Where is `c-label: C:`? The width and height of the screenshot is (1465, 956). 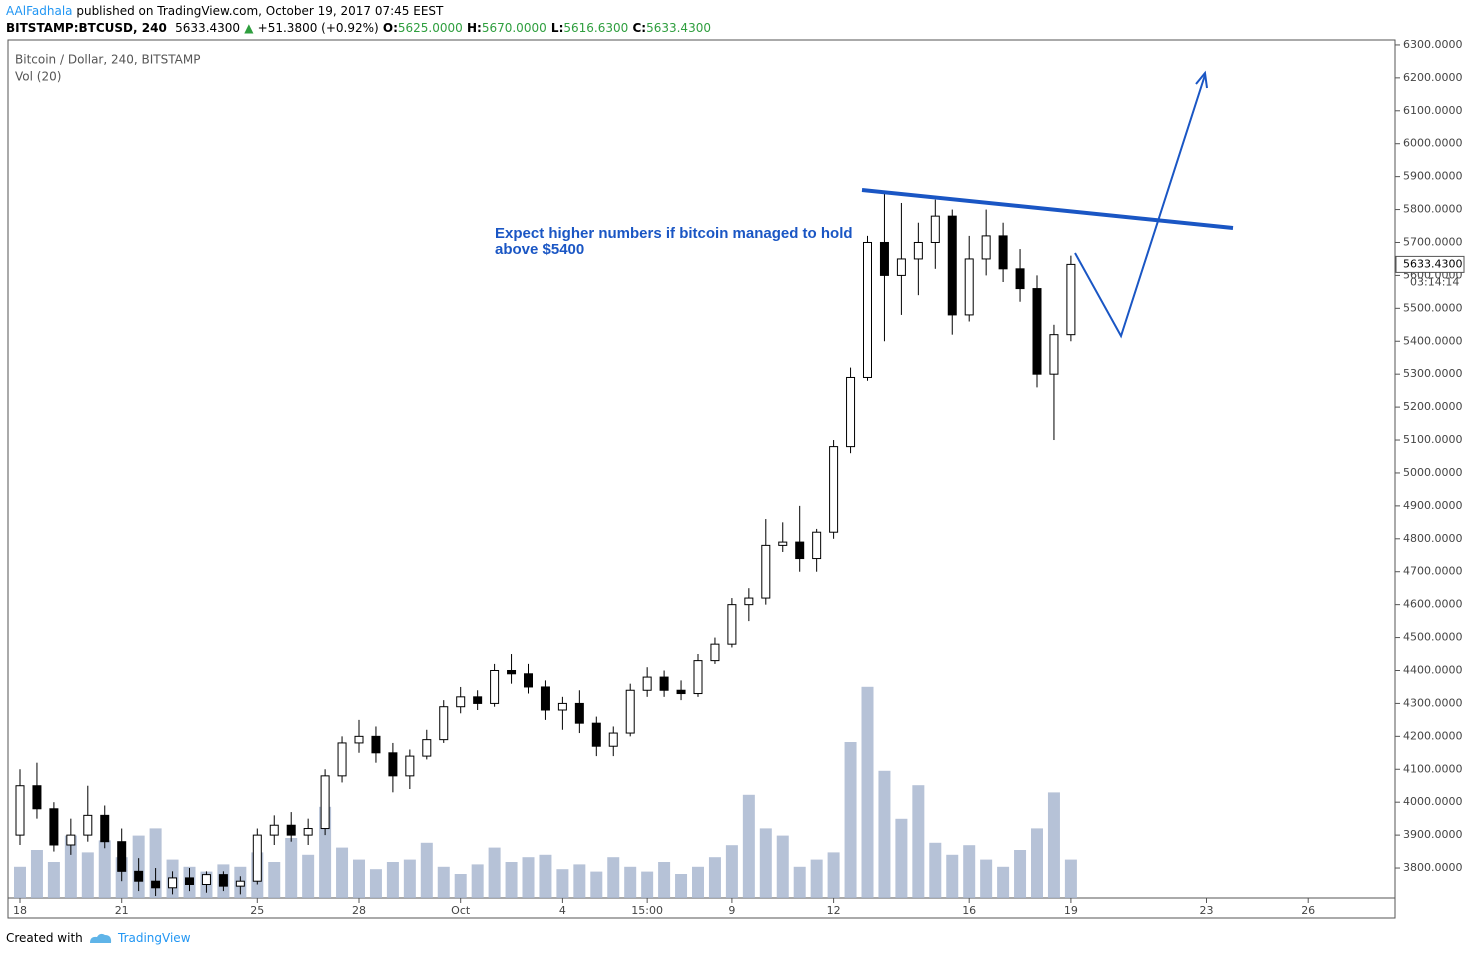
c-label: C: is located at coordinates (639, 28).